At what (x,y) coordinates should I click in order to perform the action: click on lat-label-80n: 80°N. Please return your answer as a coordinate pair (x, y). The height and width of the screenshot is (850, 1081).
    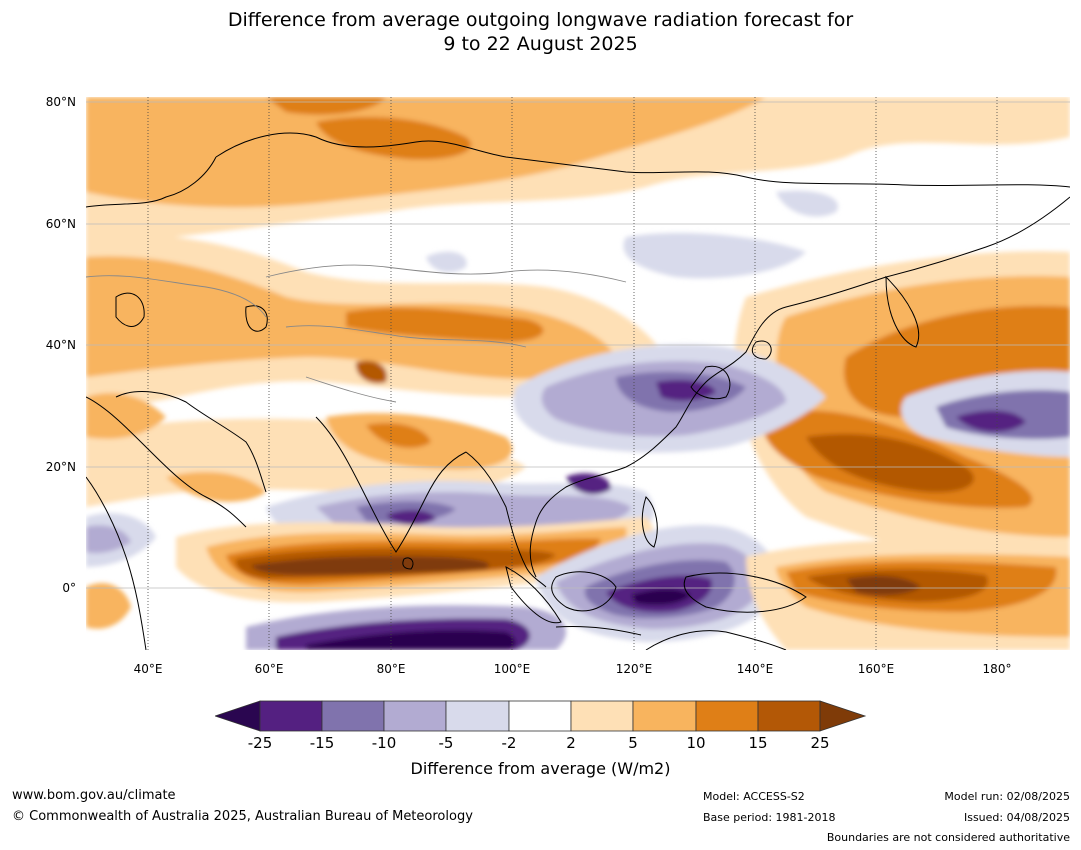
    Looking at the image, I should click on (60, 102).